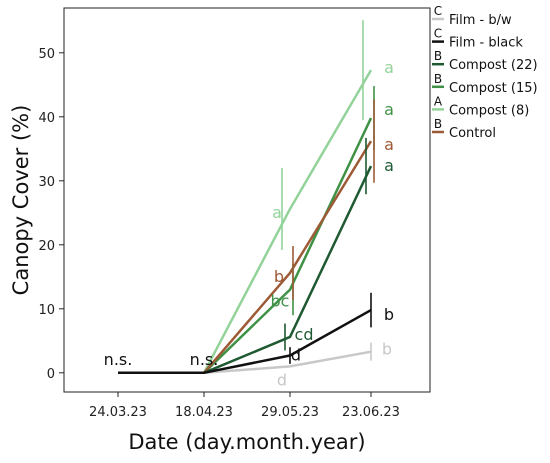 The width and height of the screenshot is (550, 463). I want to click on significance-label: bc, so click(280, 301).